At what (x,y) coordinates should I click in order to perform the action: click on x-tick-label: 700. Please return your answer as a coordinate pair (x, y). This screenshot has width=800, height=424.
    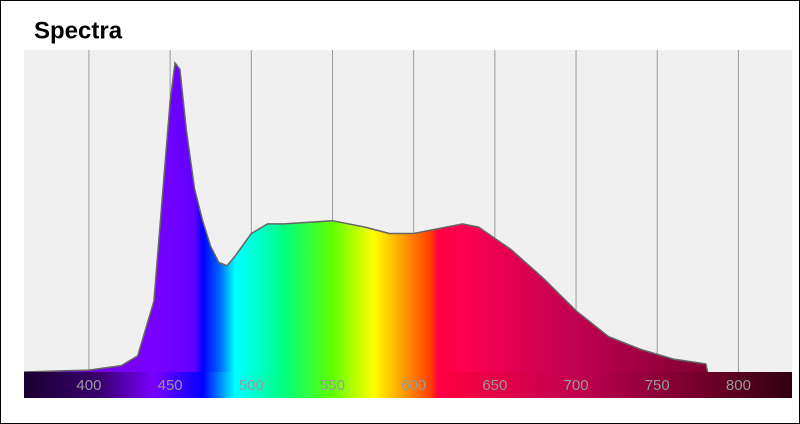
    Looking at the image, I should click on (576, 385).